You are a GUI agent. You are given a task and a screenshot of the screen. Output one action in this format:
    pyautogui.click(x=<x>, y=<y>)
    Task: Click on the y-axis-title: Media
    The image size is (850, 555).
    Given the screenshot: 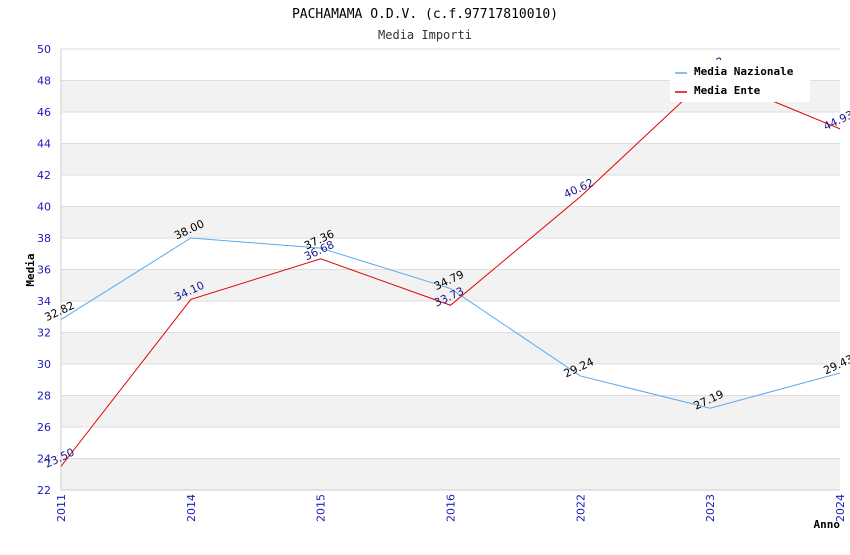 What is the action you would take?
    pyautogui.click(x=30, y=269)
    